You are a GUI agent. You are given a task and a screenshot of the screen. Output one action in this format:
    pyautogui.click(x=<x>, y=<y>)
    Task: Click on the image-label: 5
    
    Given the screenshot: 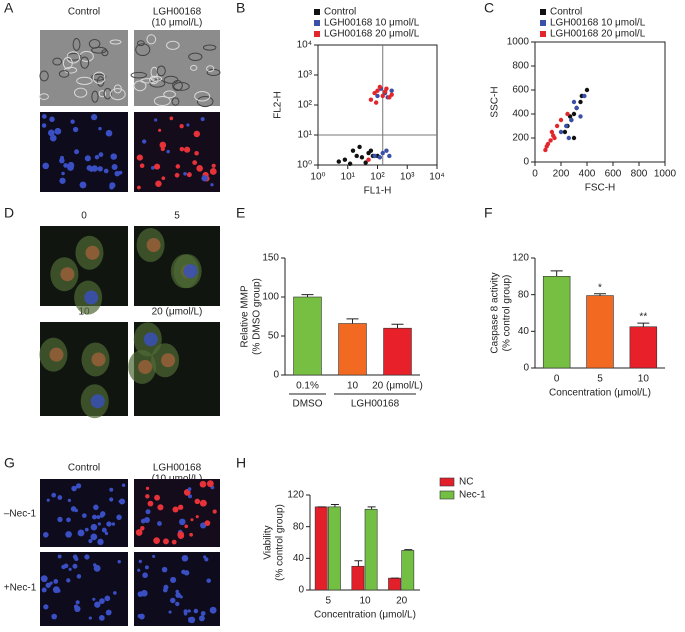 What is the action you would take?
    pyautogui.click(x=177, y=216)
    